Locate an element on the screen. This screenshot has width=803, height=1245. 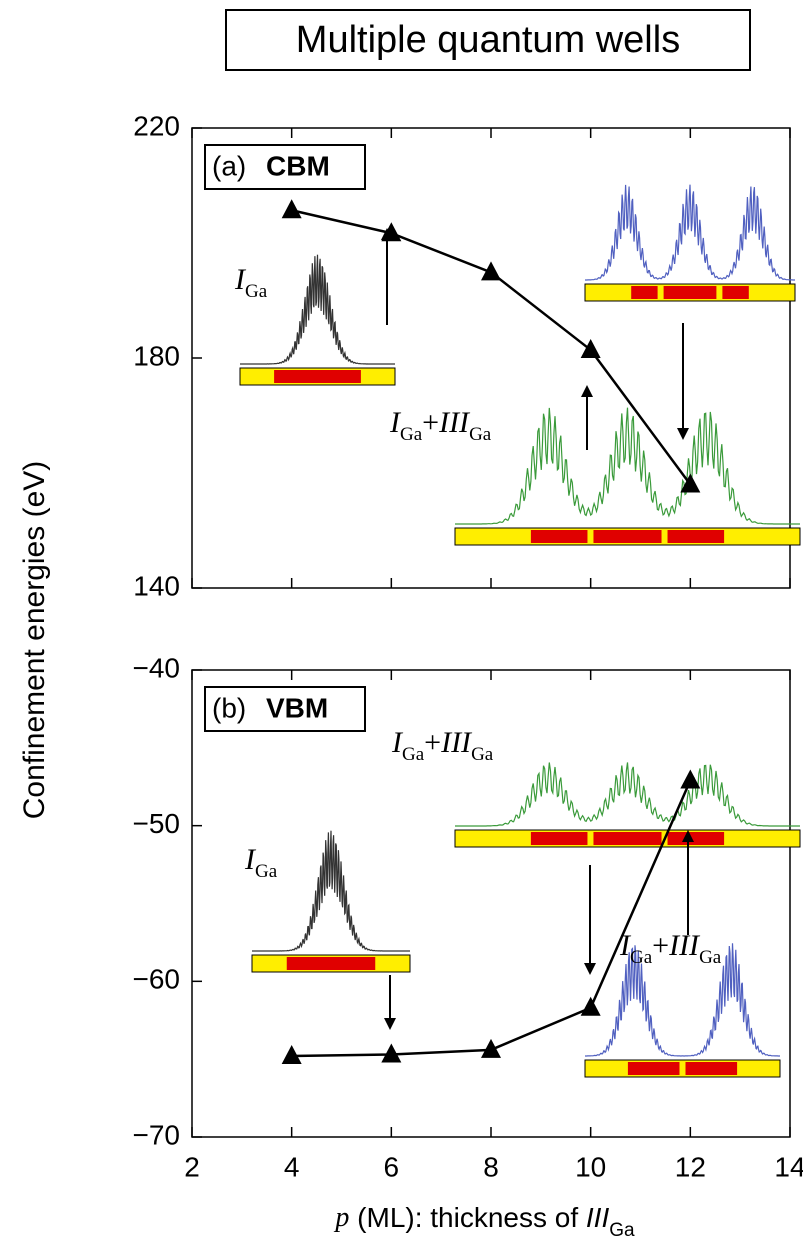
text-segment: (ML): thickness of is located at coordinates (467, 1217).